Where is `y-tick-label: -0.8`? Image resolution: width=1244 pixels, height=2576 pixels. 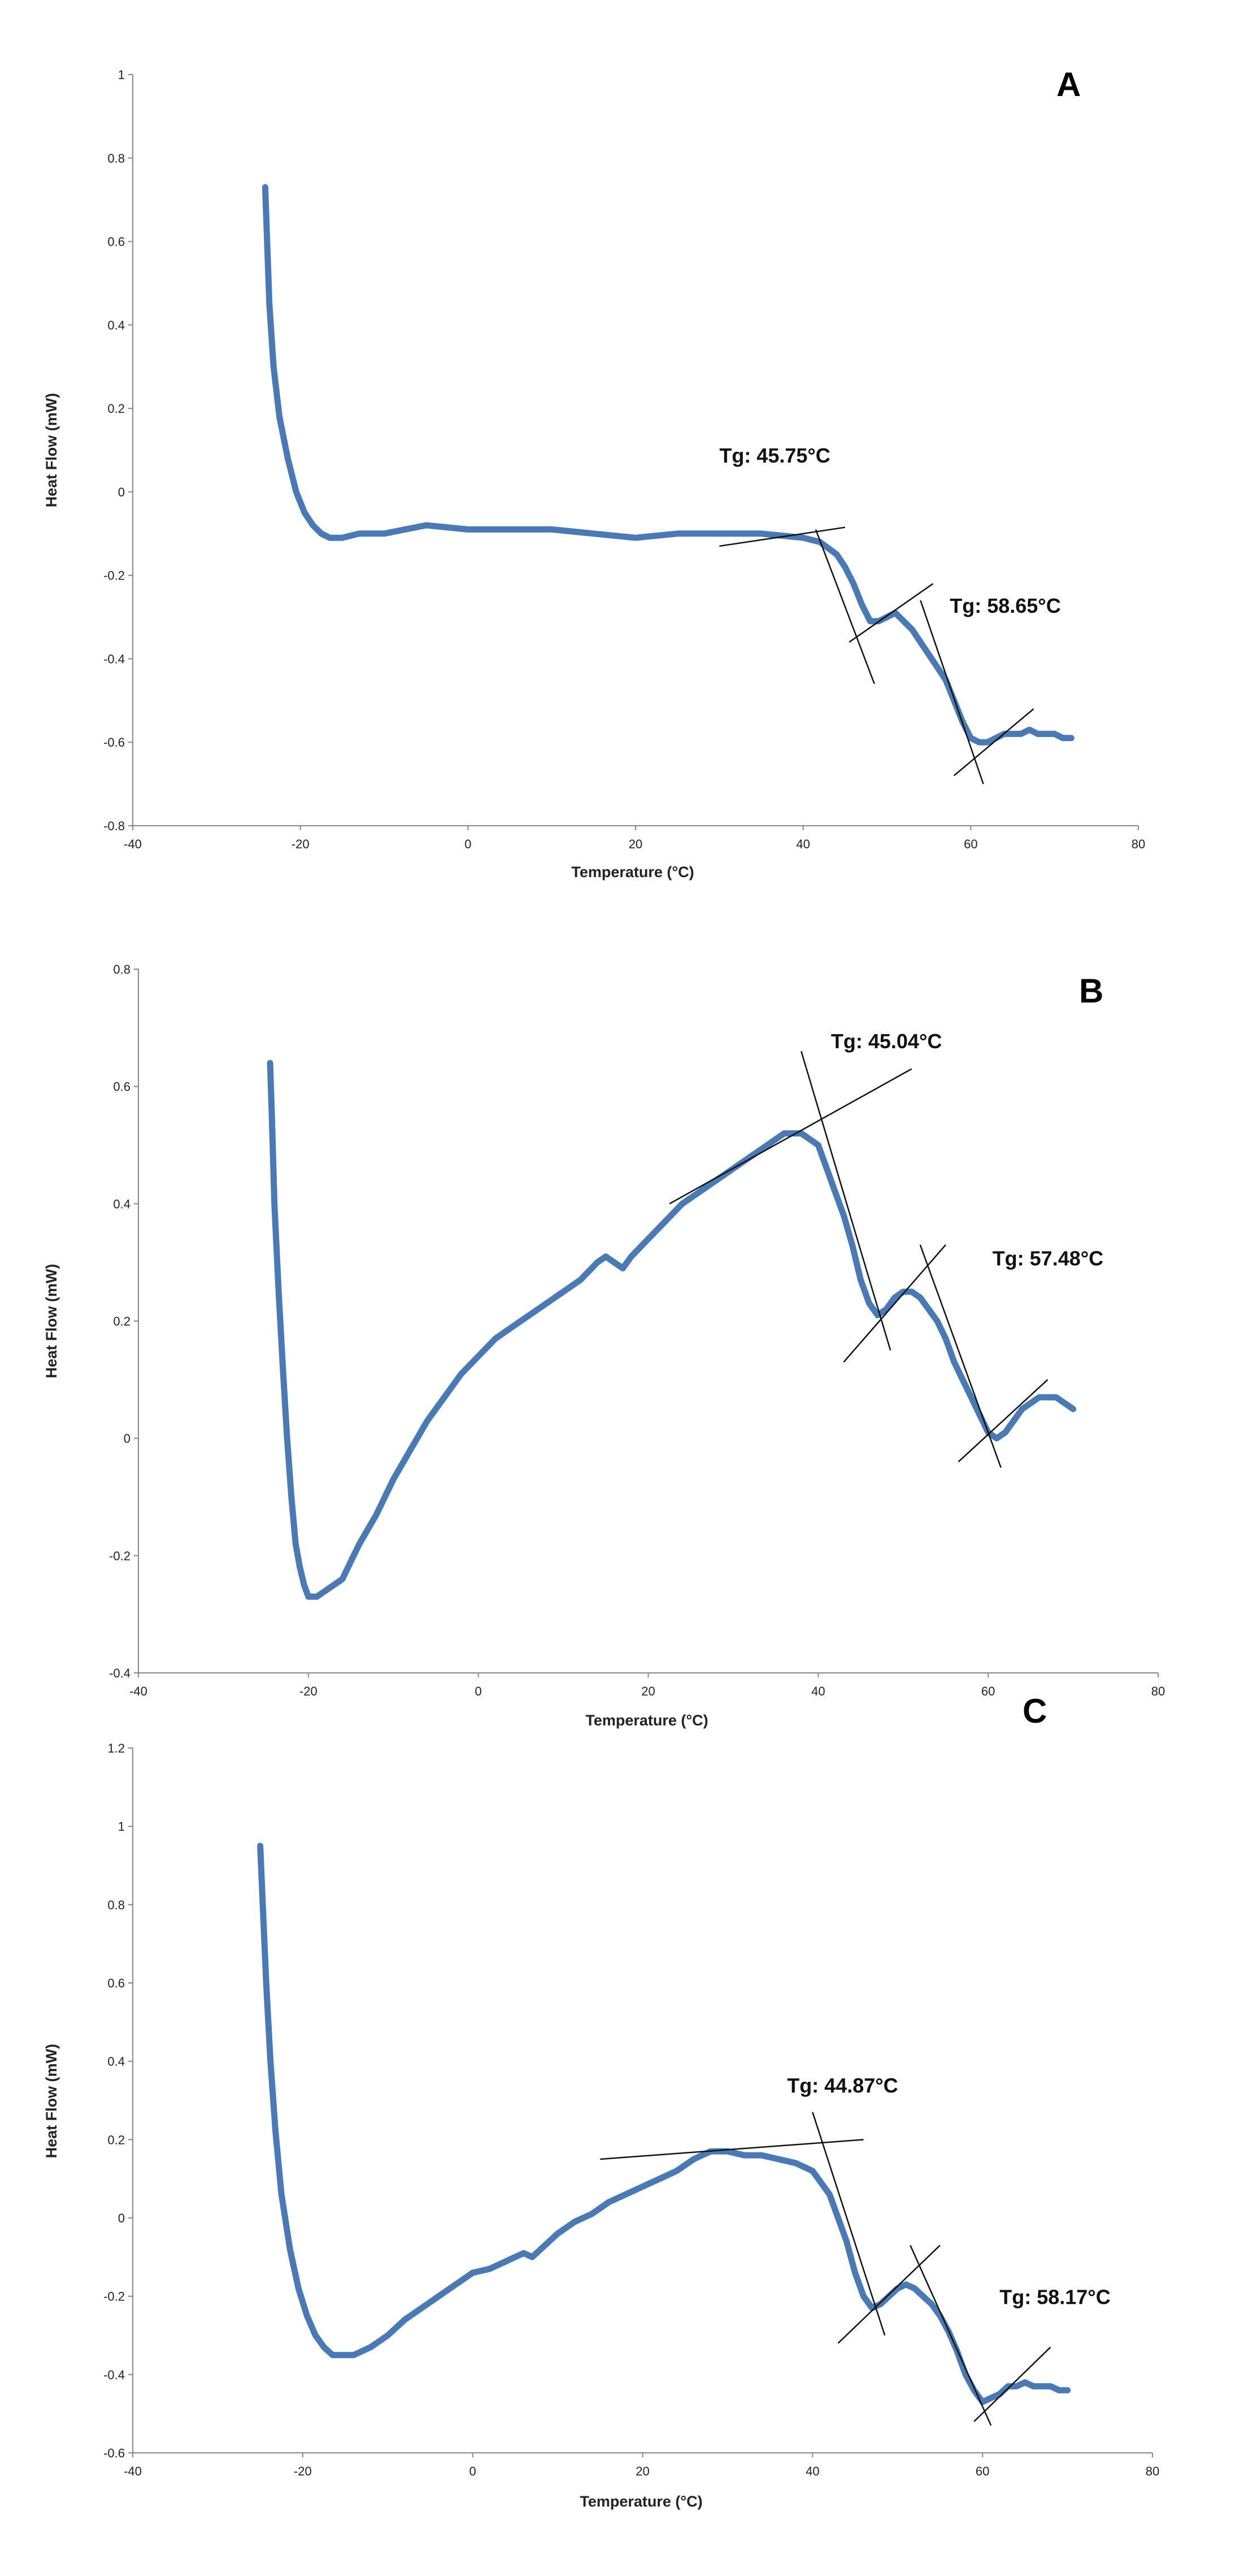 y-tick-label: -0.8 is located at coordinates (114, 826).